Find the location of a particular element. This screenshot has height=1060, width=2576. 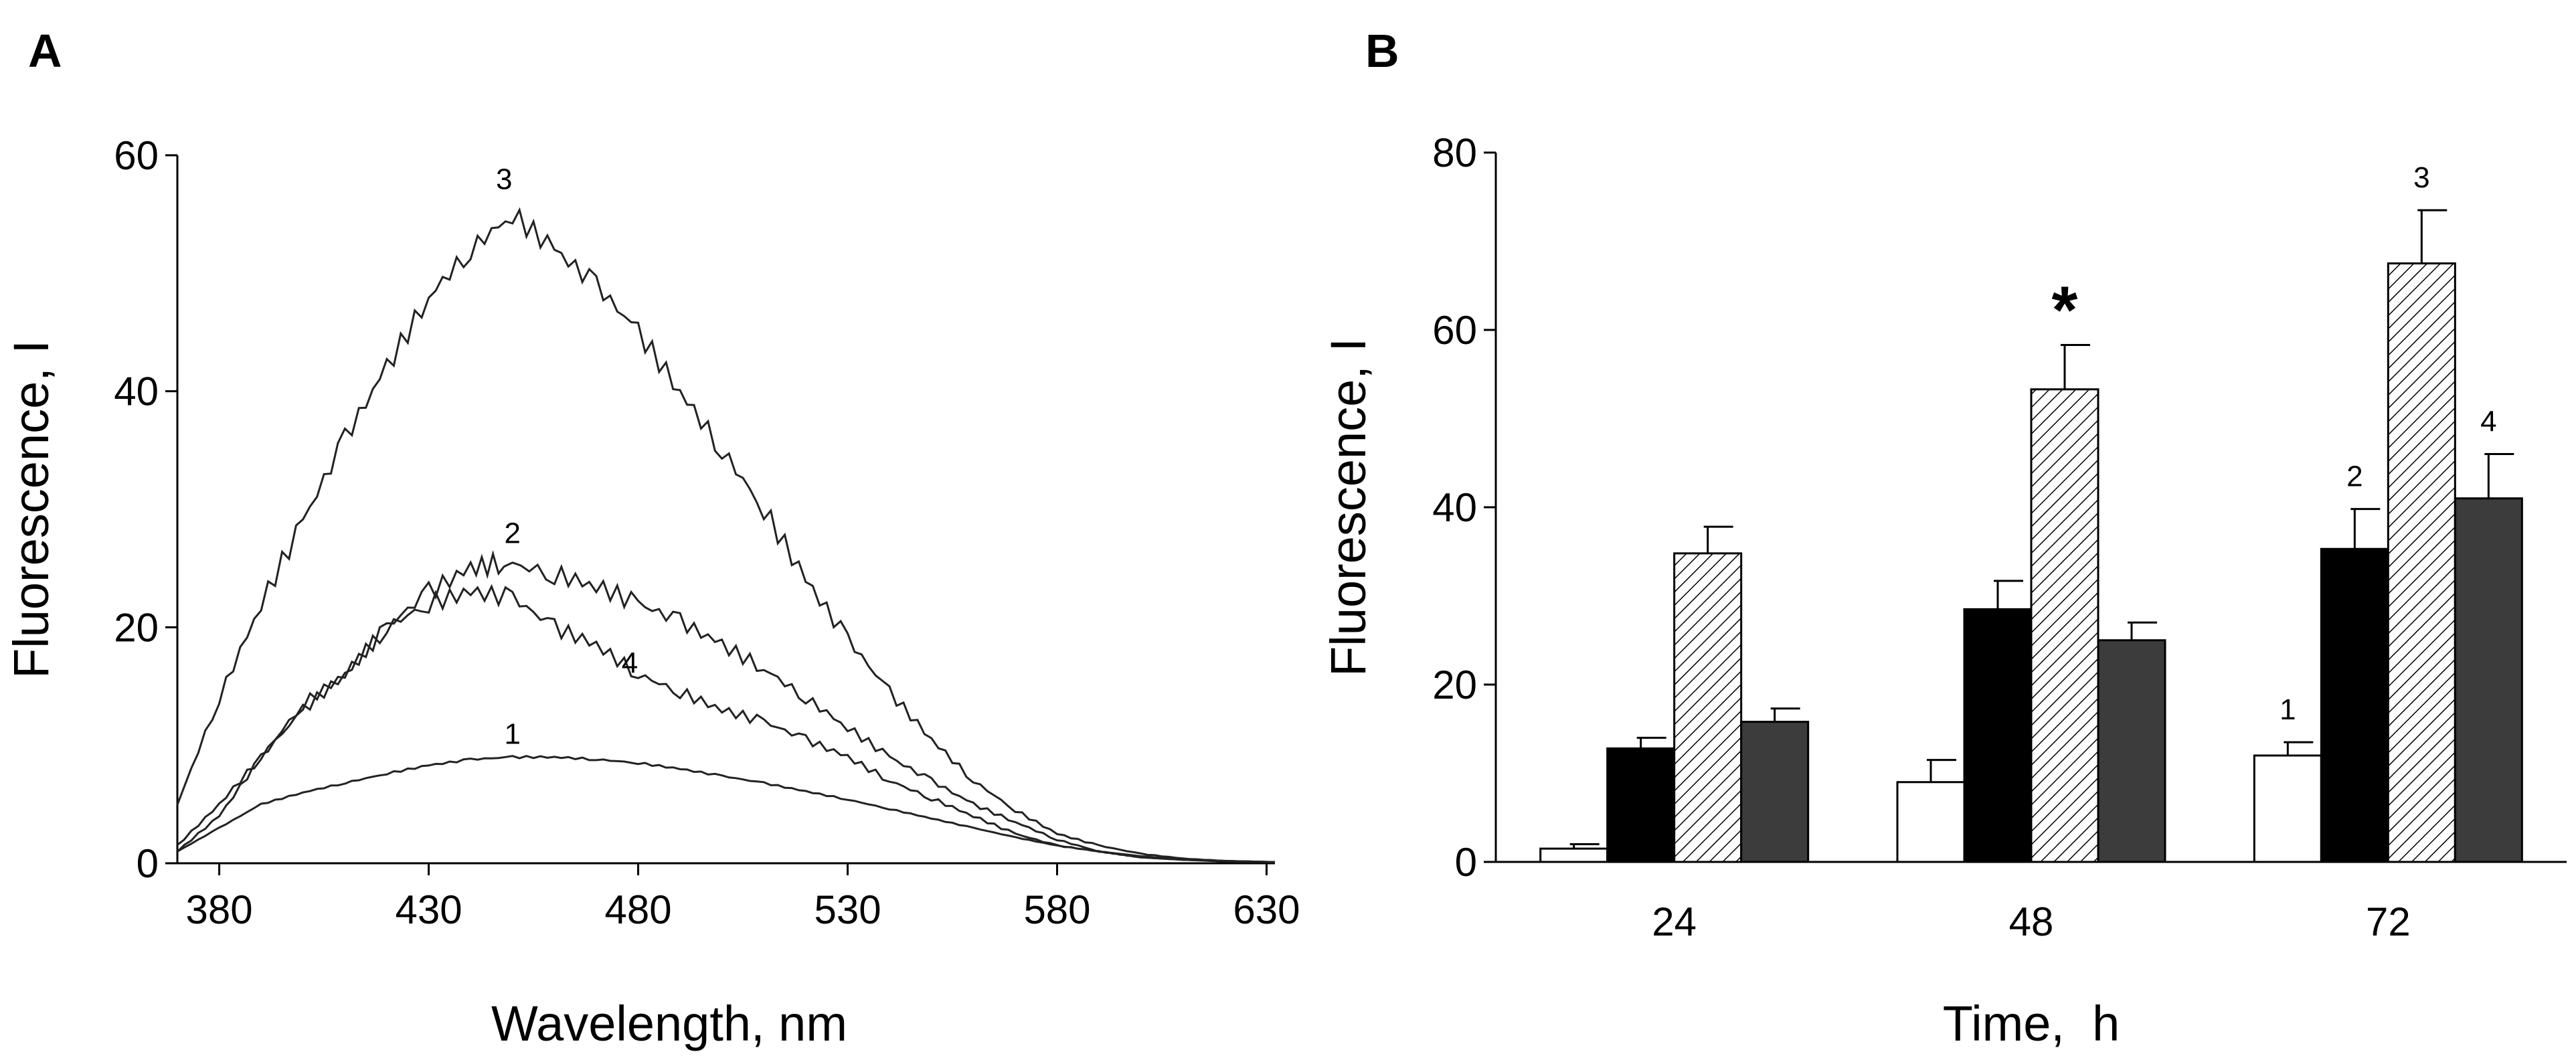

panel-b-y-tick-label: 20 is located at coordinates (1454, 684).